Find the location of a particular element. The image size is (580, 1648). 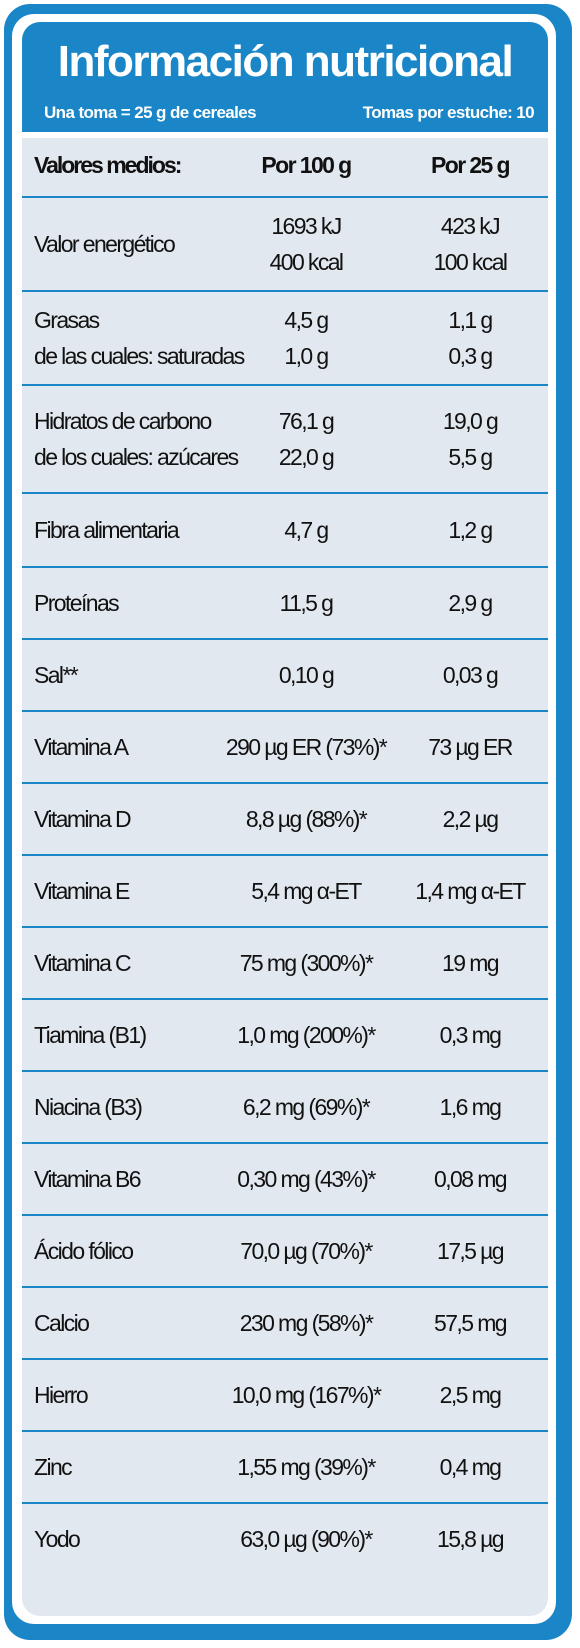

value-per-25g: 2,2 µg is located at coordinates (470, 819).